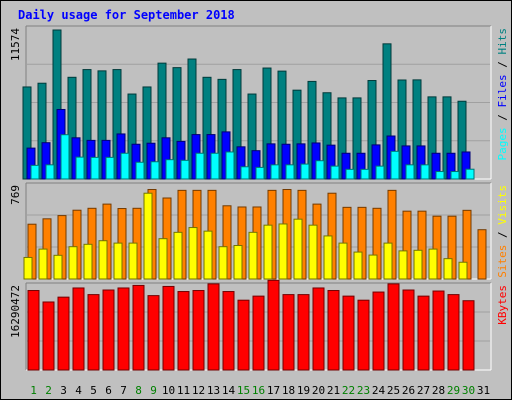 This screenshot has width=512, height=400. Describe the element at coordinates (126, 15) in the screenshot. I see `chart-title: Daily usage for September 2018` at that location.